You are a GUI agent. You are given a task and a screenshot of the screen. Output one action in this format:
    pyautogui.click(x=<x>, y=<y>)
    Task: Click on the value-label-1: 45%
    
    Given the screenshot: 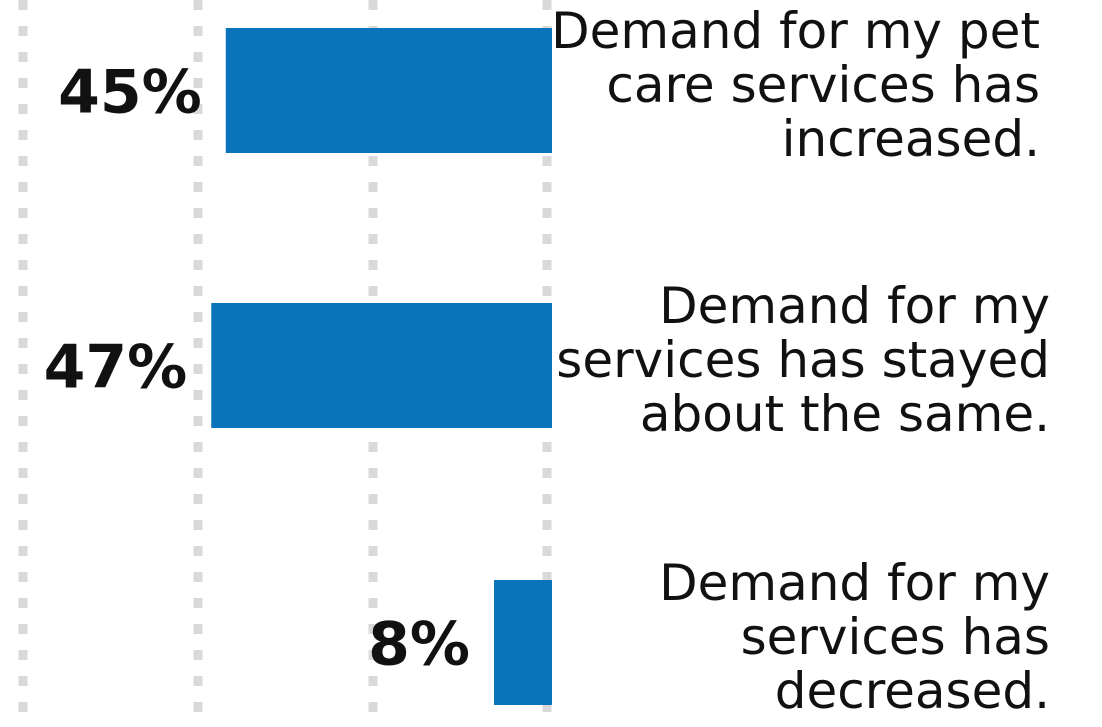 What is the action you would take?
    pyautogui.click(x=130, y=93)
    